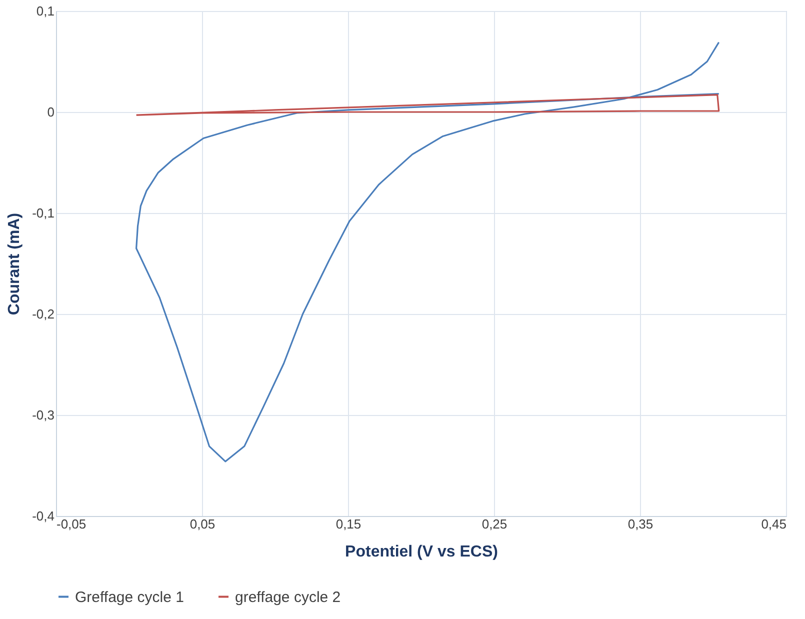 This screenshot has height=619, width=805. What do you see at coordinates (71, 524) in the screenshot?
I see `x-tick-label: -0,05` at bounding box center [71, 524].